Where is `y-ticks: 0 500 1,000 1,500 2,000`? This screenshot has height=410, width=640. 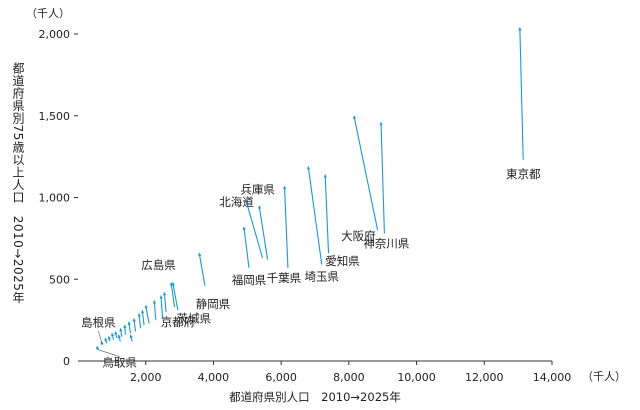 y-ticks: 0 500 1,000 1,500 2,000 is located at coordinates (58, 198).